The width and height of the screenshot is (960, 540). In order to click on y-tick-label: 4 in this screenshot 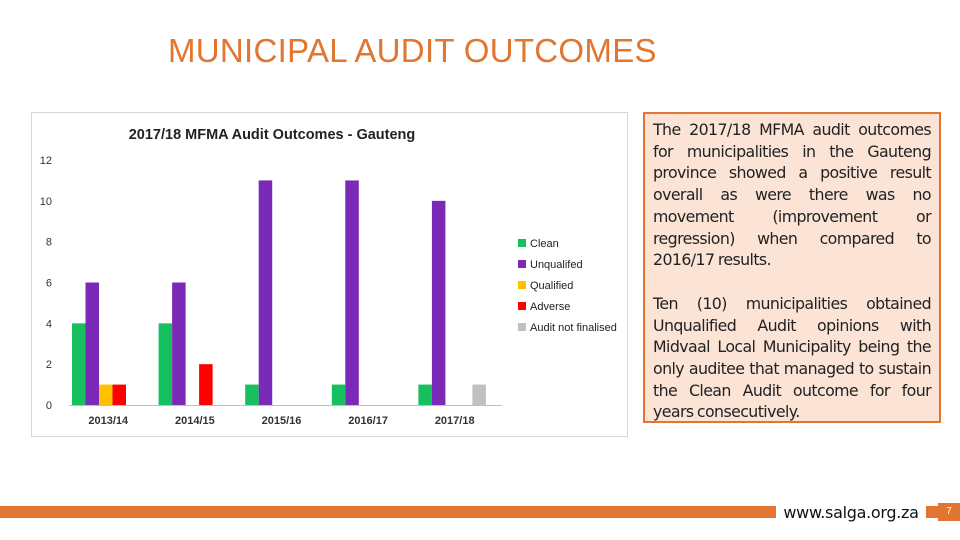, I will do `click(49, 324)`.